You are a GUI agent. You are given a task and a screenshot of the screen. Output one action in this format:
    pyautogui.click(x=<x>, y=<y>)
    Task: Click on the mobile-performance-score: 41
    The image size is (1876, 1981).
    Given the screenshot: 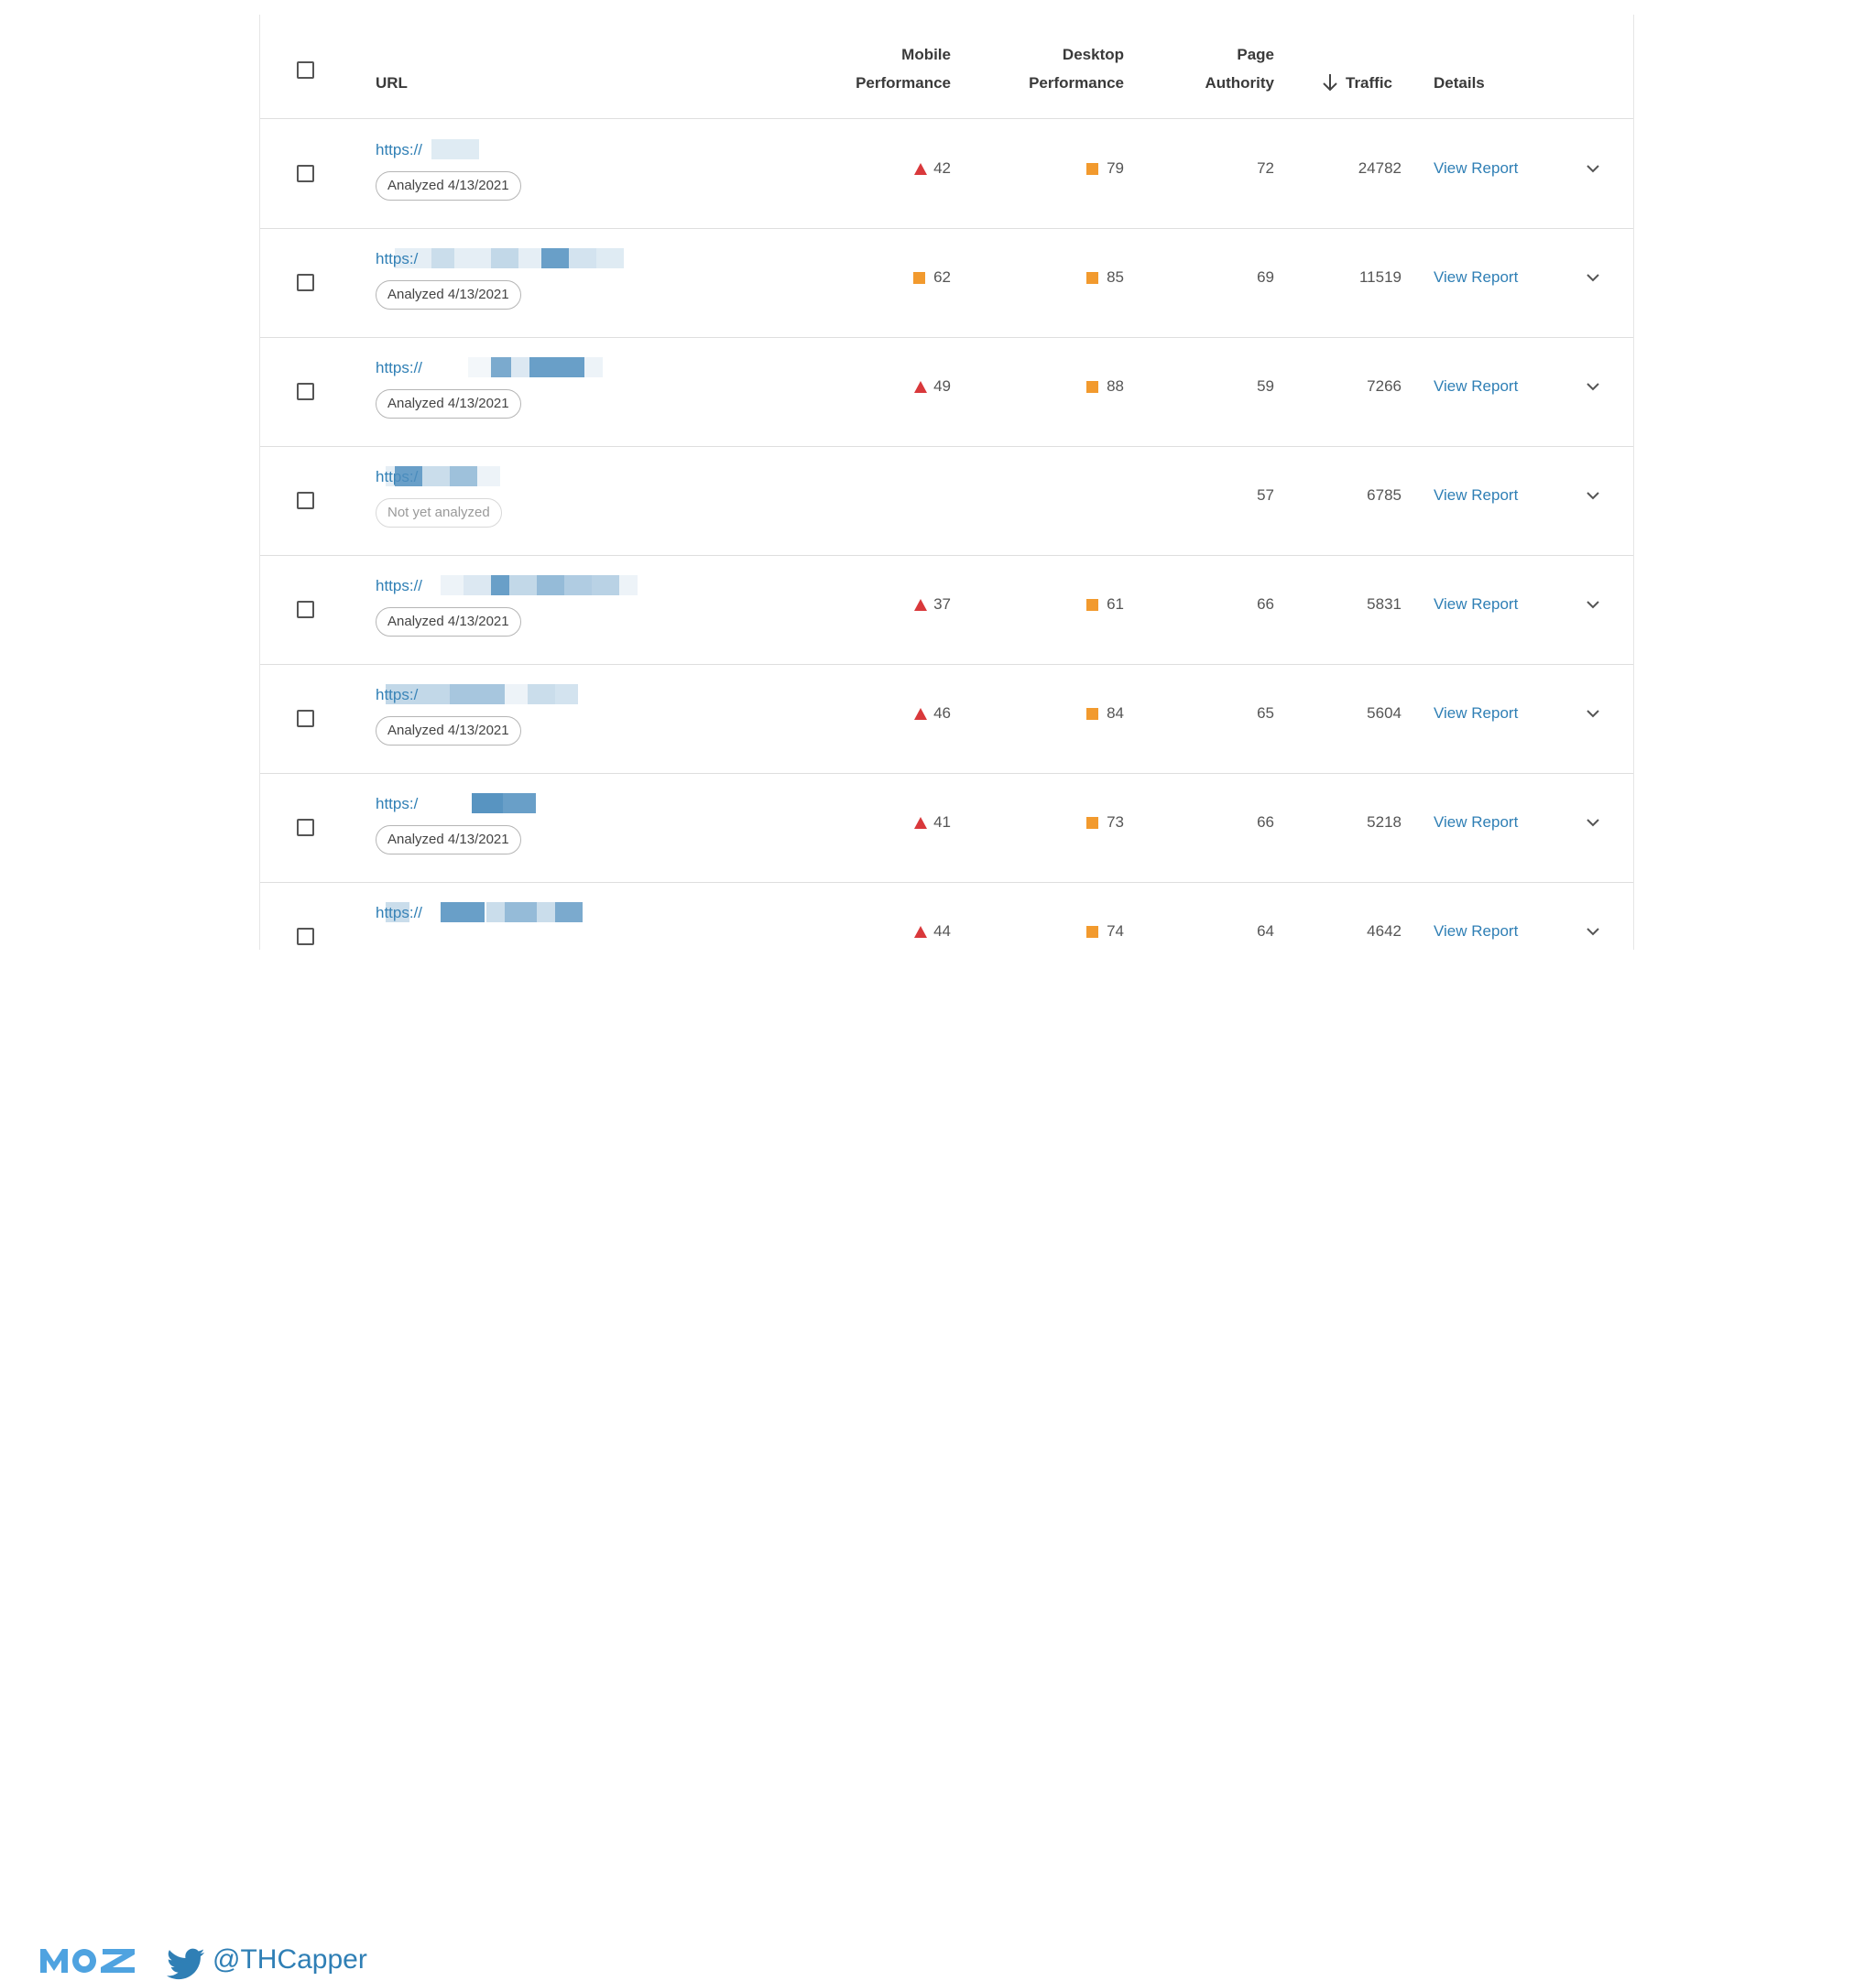 What is the action you would take?
    pyautogui.click(x=932, y=822)
    